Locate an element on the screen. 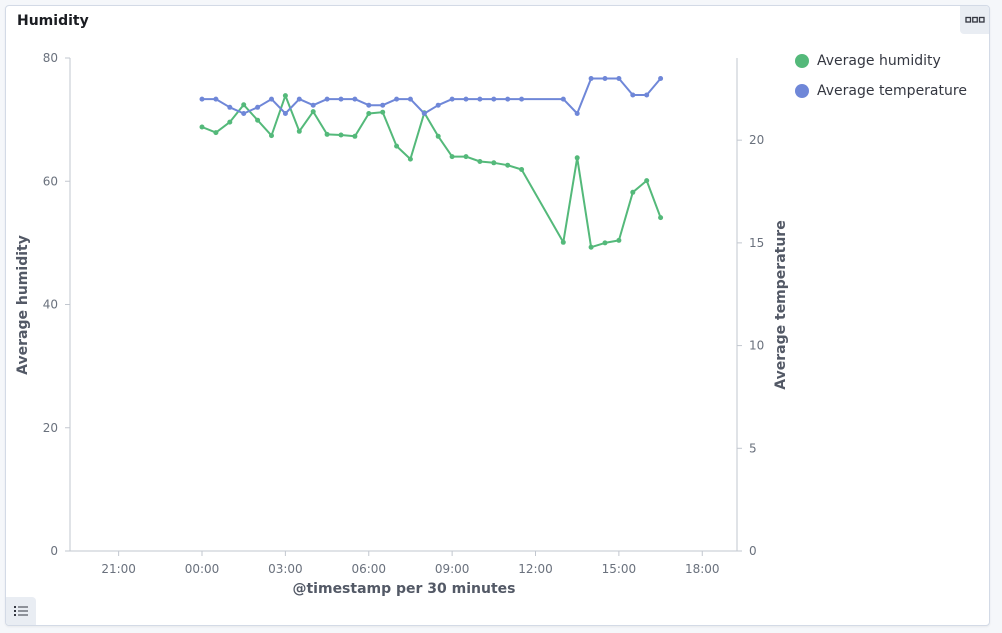 Image resolution: width=1002 pixels, height=633 pixels. x-axis-title: @timestamp per 30 minutes is located at coordinates (403, 589).